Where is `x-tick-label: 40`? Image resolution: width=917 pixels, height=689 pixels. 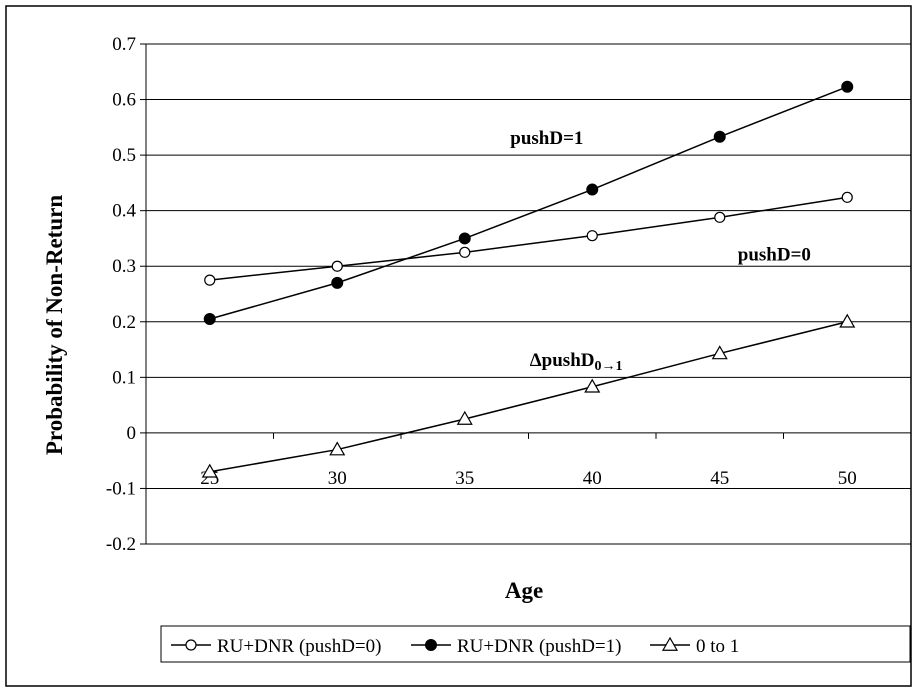 x-tick-label: 40 is located at coordinates (592, 478).